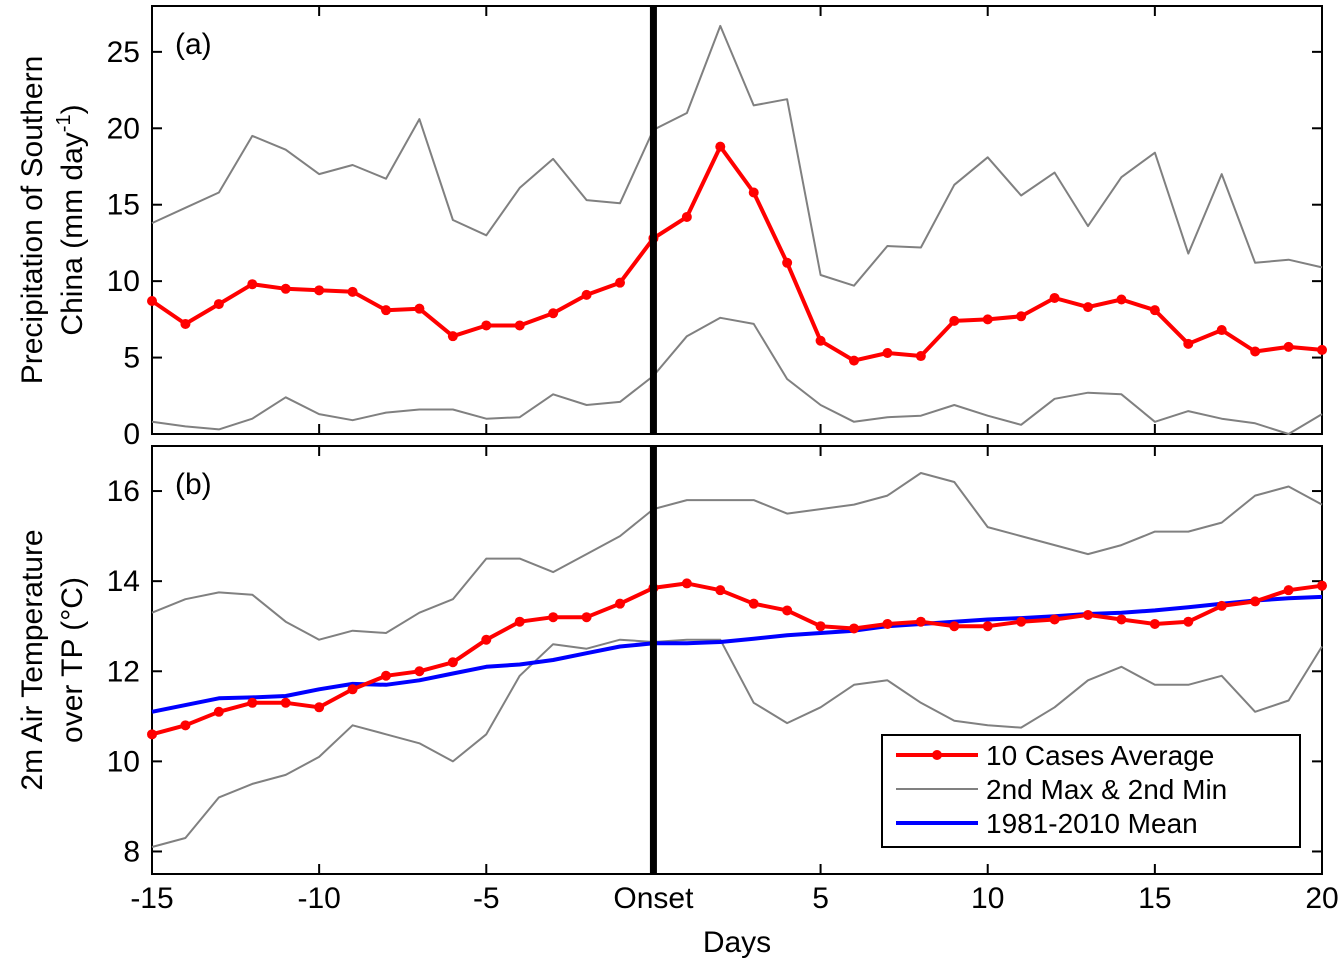  Describe the element at coordinates (937, 755) in the screenshot. I see `legend-marker` at that location.